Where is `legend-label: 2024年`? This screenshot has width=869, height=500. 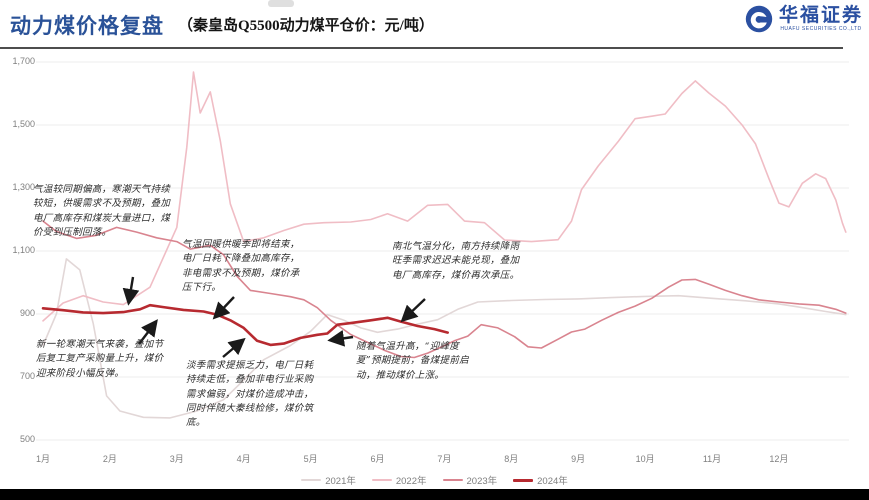 legend-label: 2024年 is located at coordinates (552, 481).